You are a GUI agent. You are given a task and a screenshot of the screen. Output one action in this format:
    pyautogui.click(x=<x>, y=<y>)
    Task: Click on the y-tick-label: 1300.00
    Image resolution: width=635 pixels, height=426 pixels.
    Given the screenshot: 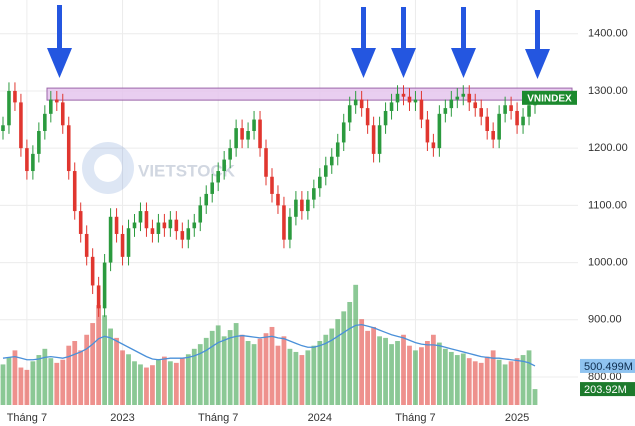 What is the action you would take?
    pyautogui.click(x=608, y=91)
    